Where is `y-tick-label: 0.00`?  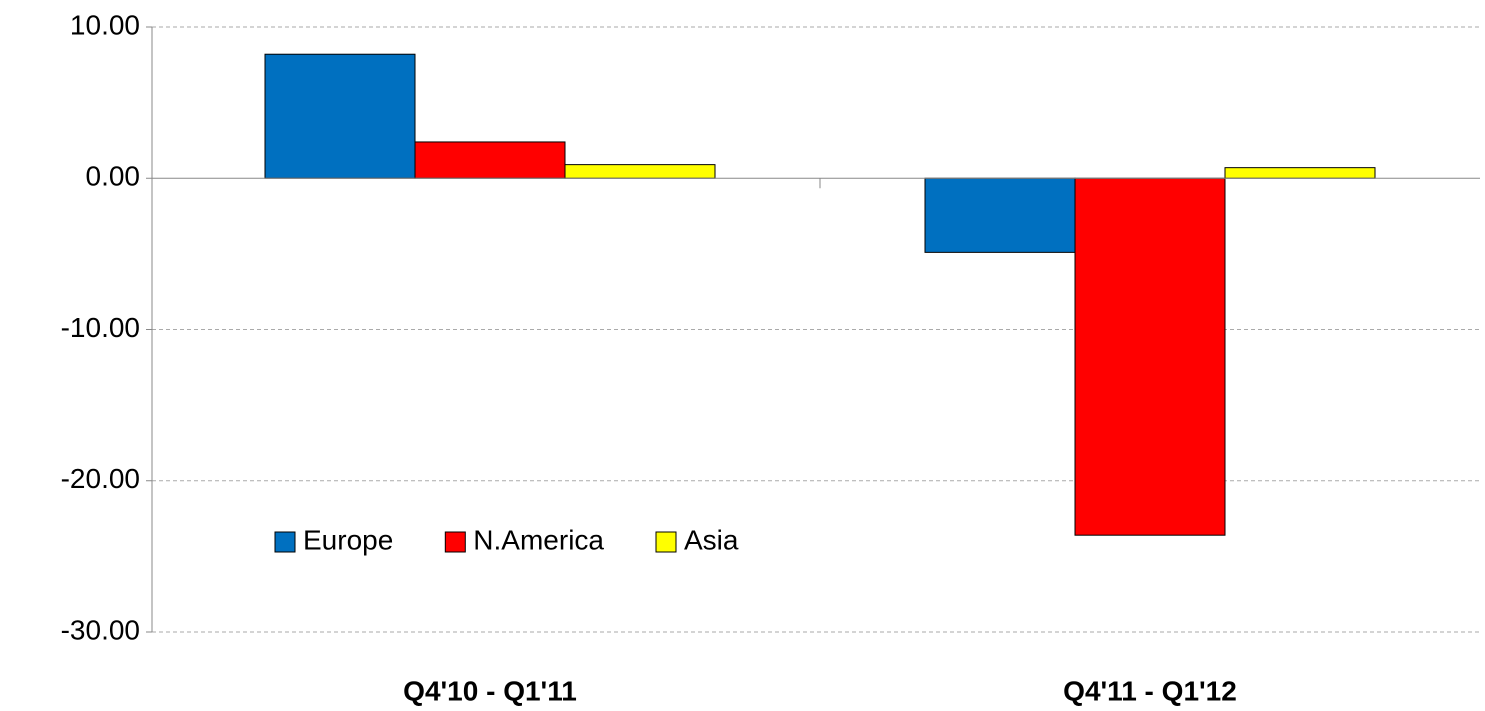 y-tick-label: 0.00 is located at coordinates (113, 176).